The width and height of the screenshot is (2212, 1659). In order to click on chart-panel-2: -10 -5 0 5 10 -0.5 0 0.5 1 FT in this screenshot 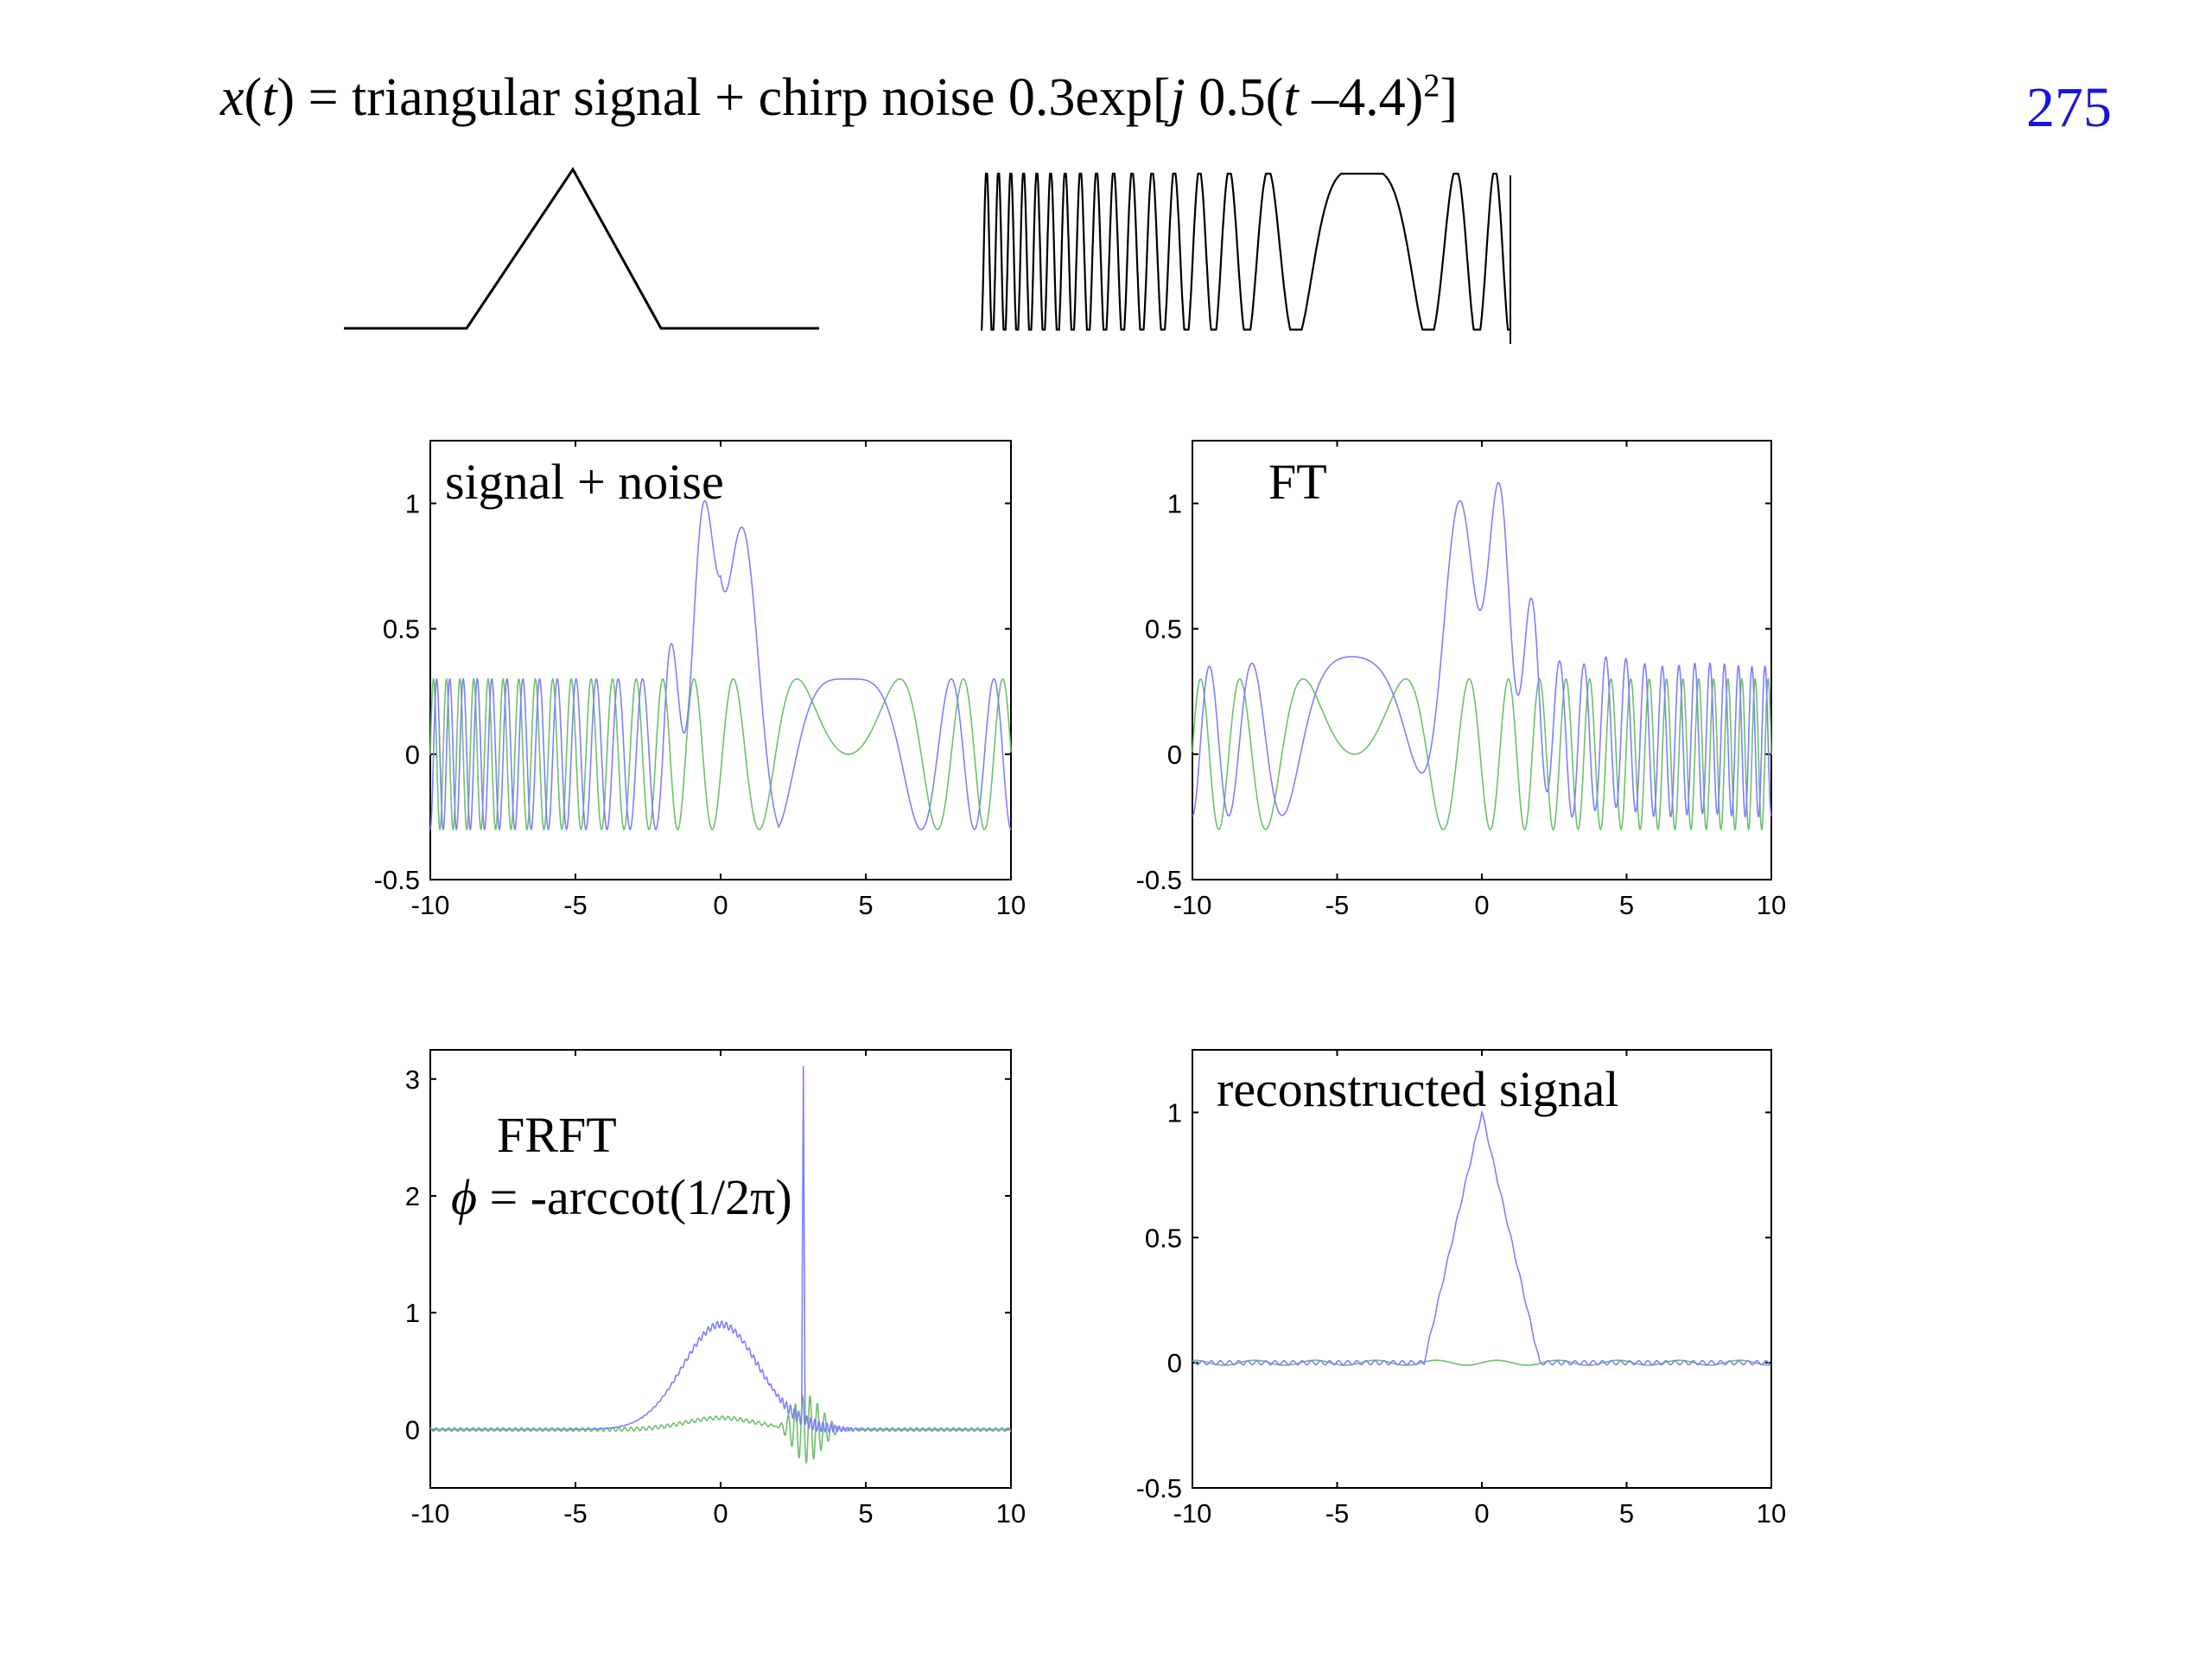, I will do `click(1461, 680)`.